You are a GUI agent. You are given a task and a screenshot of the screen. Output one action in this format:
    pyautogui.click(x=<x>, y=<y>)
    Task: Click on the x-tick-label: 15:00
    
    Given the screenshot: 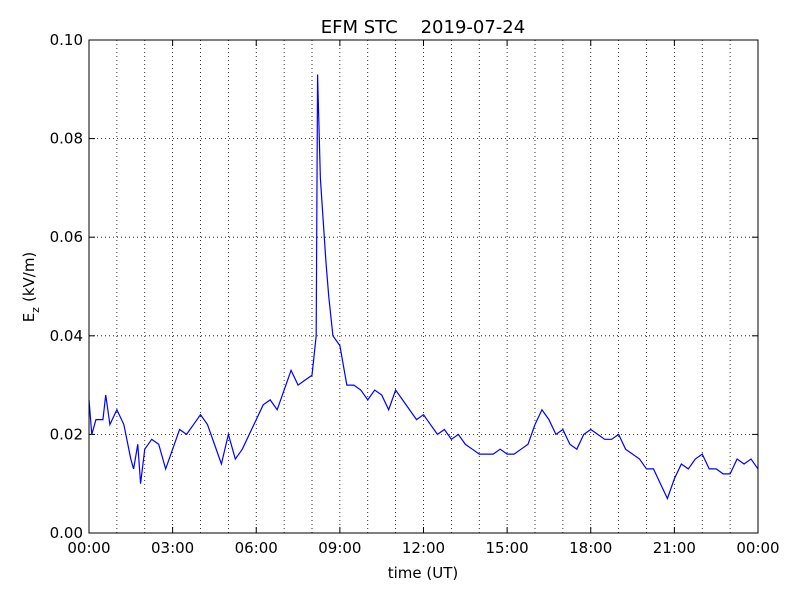 What is the action you would take?
    pyautogui.click(x=507, y=548)
    